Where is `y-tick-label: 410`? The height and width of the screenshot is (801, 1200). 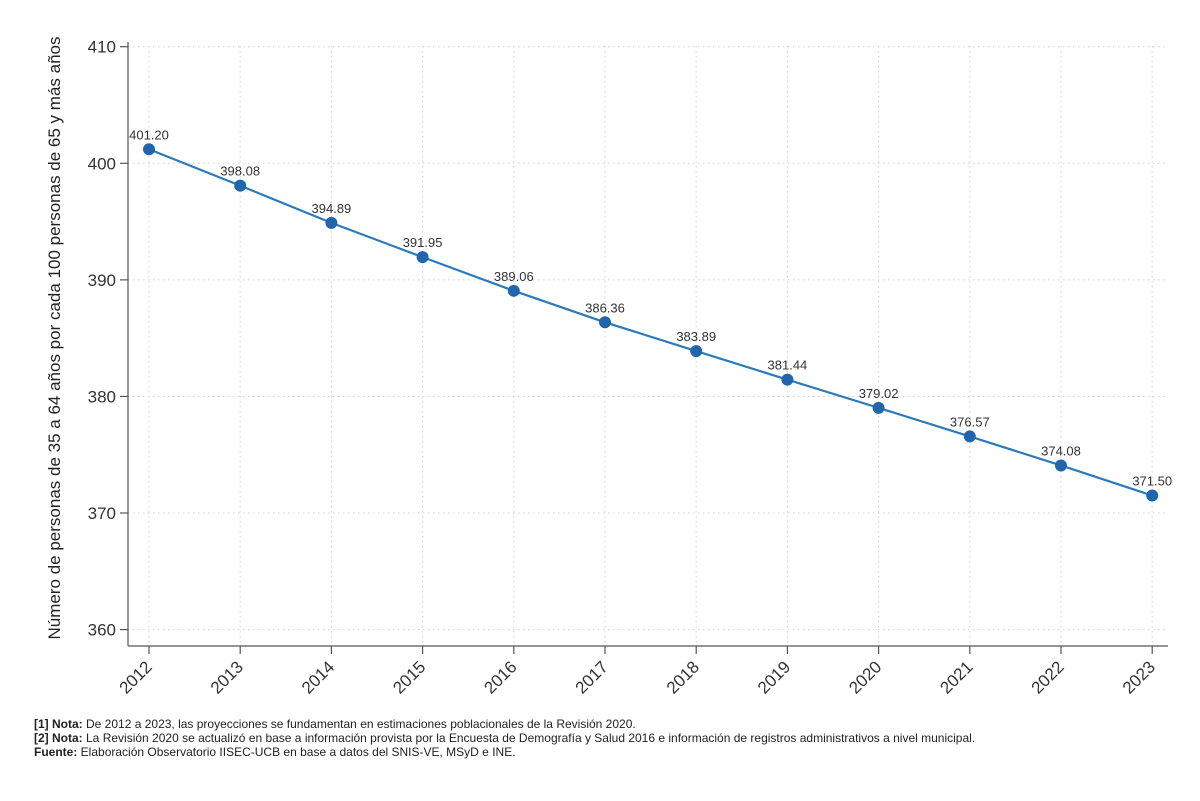
y-tick-label: 410 is located at coordinates (102, 47).